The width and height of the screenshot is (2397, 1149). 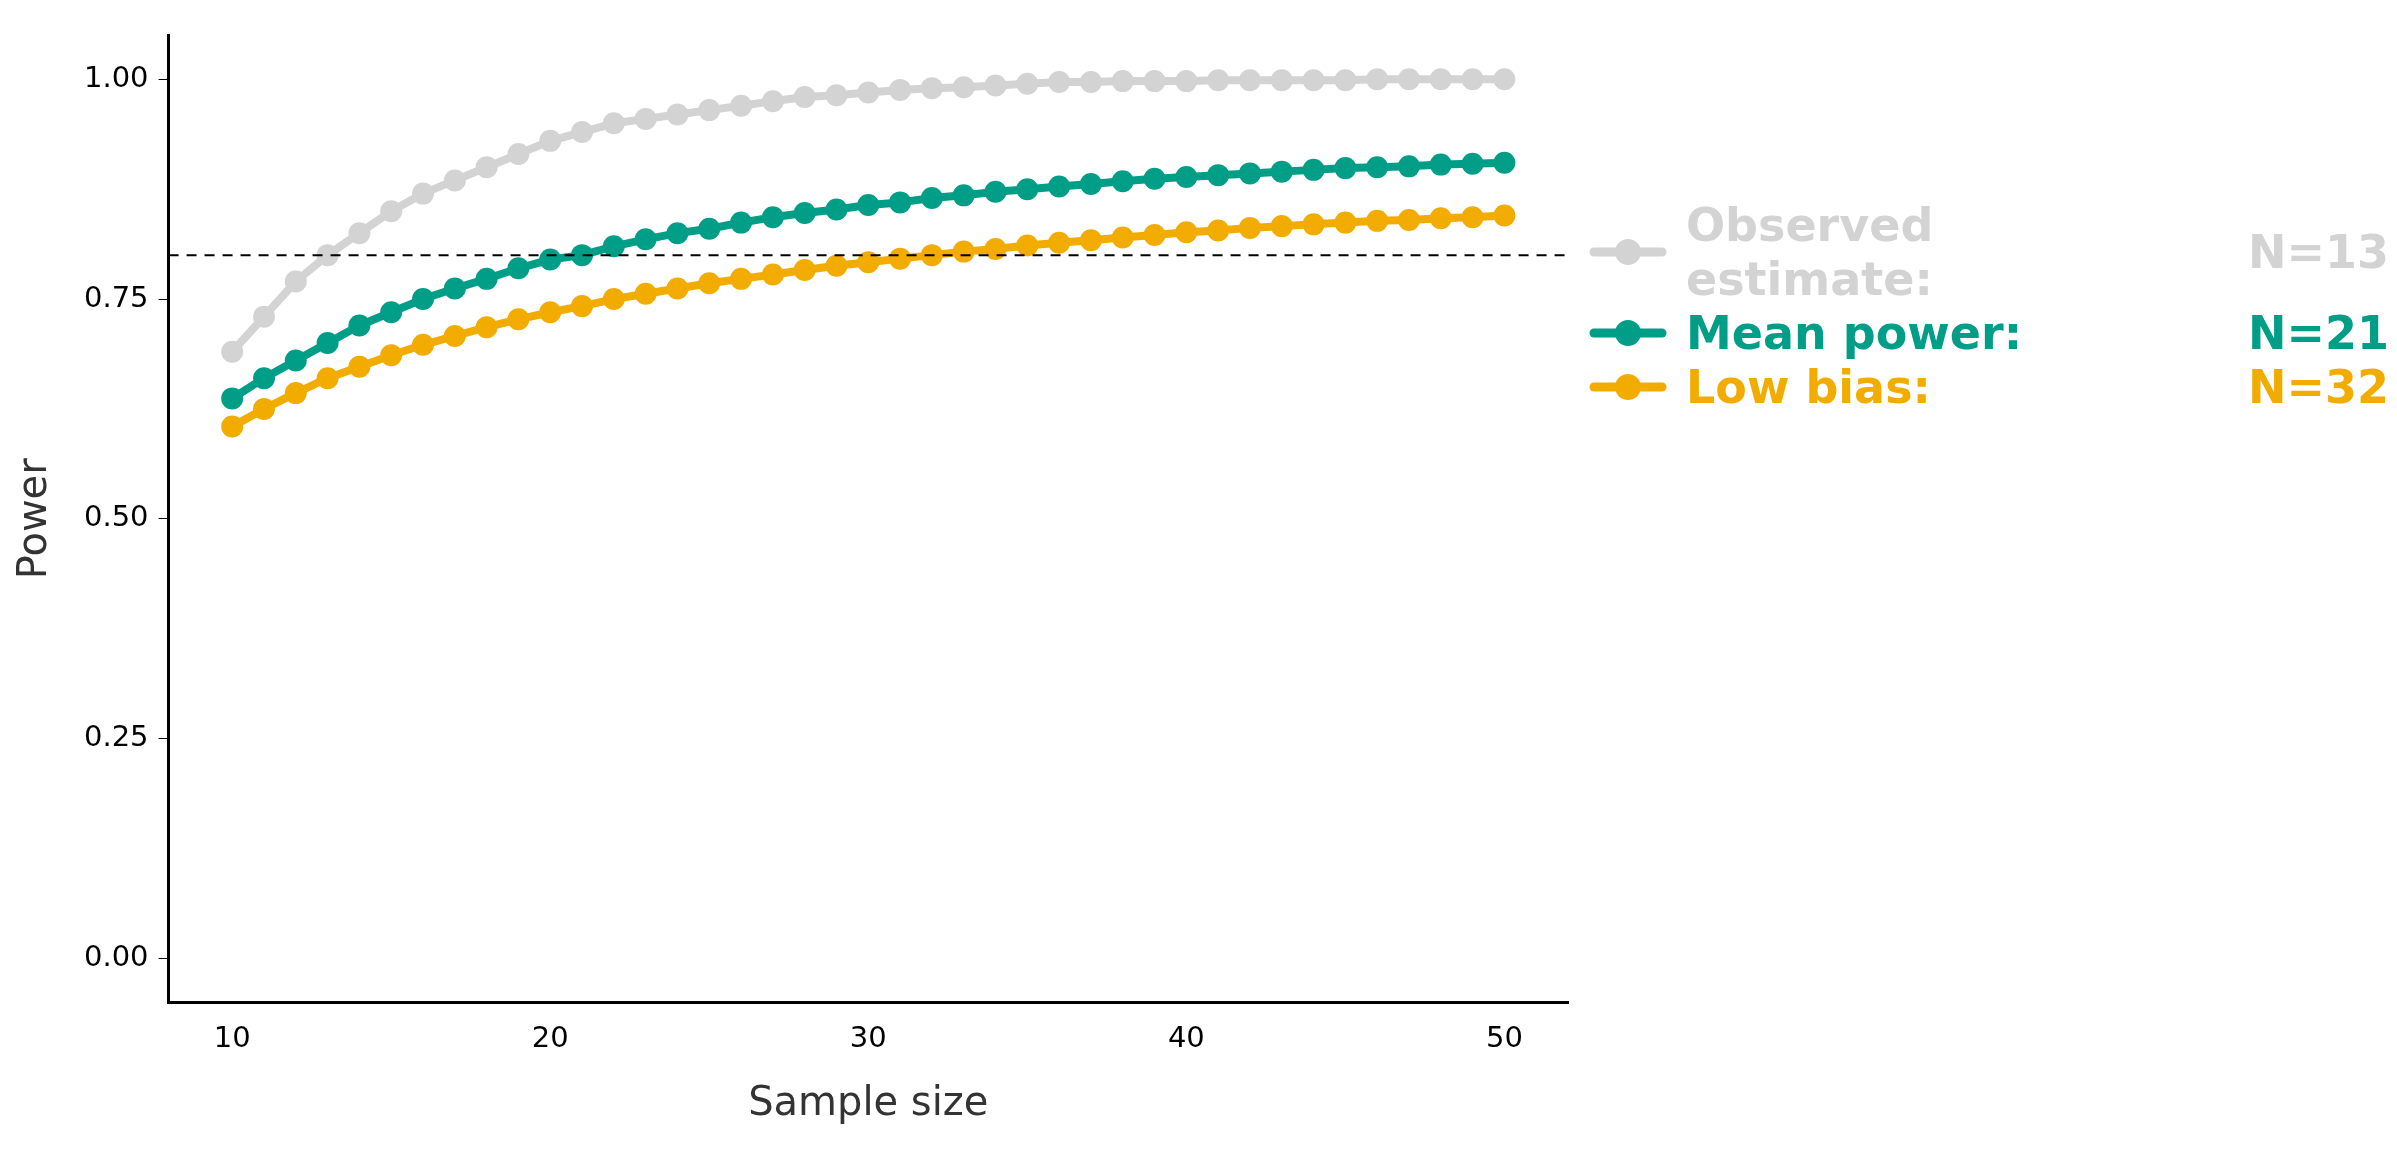 What do you see at coordinates (116, 955) in the screenshot?
I see `y-tick-label: 0.00` at bounding box center [116, 955].